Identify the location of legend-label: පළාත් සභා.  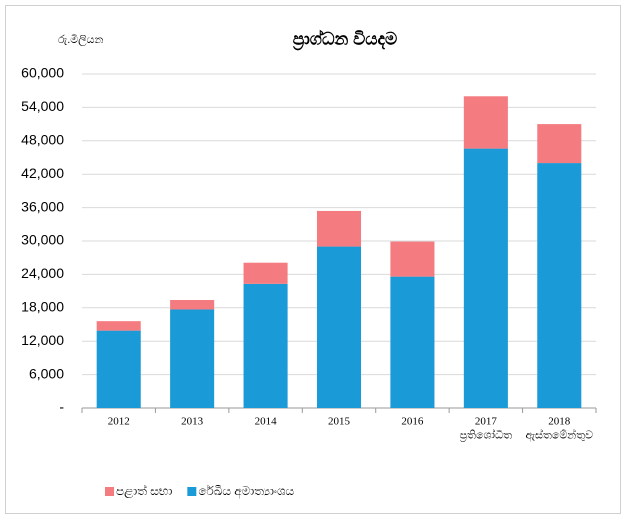
(144, 491).